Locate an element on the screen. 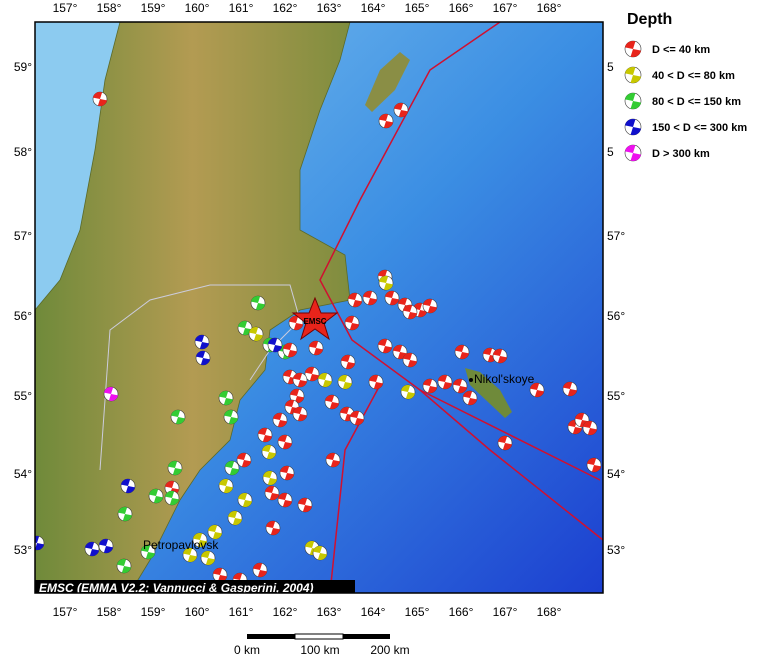  legend-label: 80 < D <= 150 km is located at coordinates (696, 102).